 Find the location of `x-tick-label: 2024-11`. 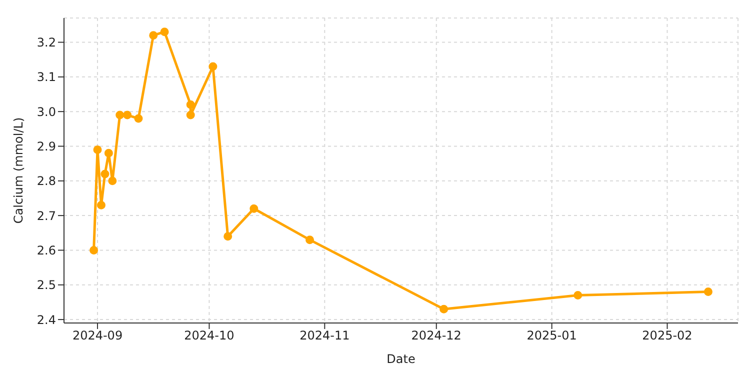

x-tick-label: 2024-11 is located at coordinates (325, 335).